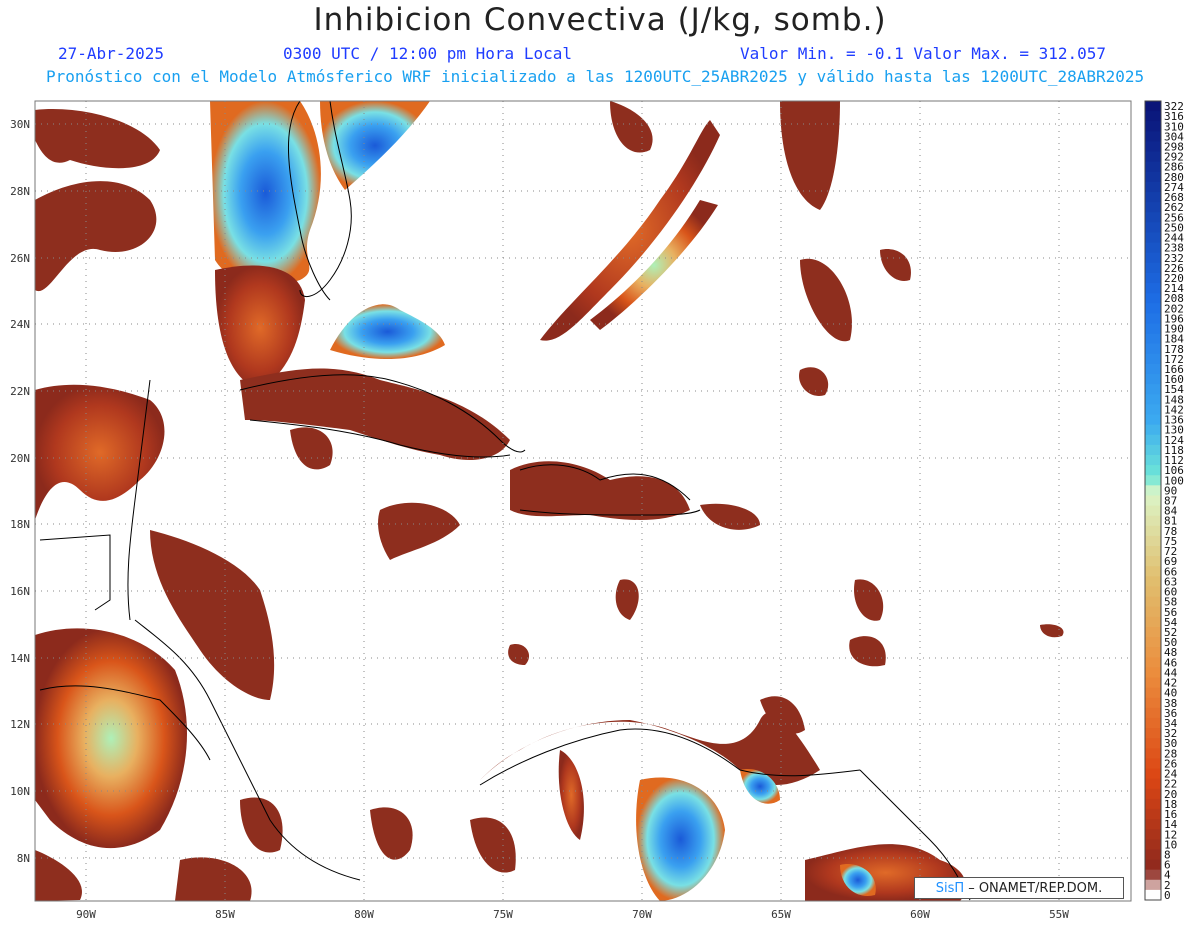 The width and height of the screenshot is (1200, 927). What do you see at coordinates (1174, 227) in the screenshot?
I see `colorbar-label: 250` at bounding box center [1174, 227].